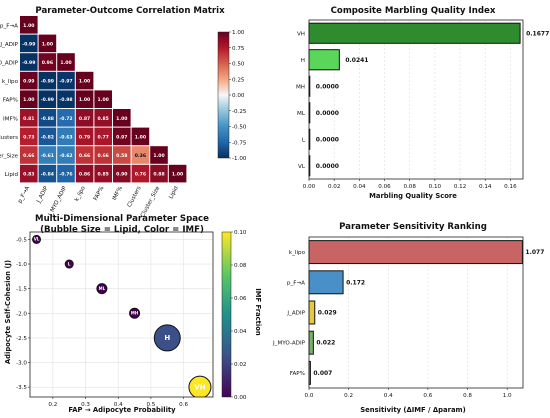 The height and width of the screenshot is (418, 550). What do you see at coordinates (9, 138) in the screenshot?
I see `heatmap-row-label: Clusters` at bounding box center [9, 138].